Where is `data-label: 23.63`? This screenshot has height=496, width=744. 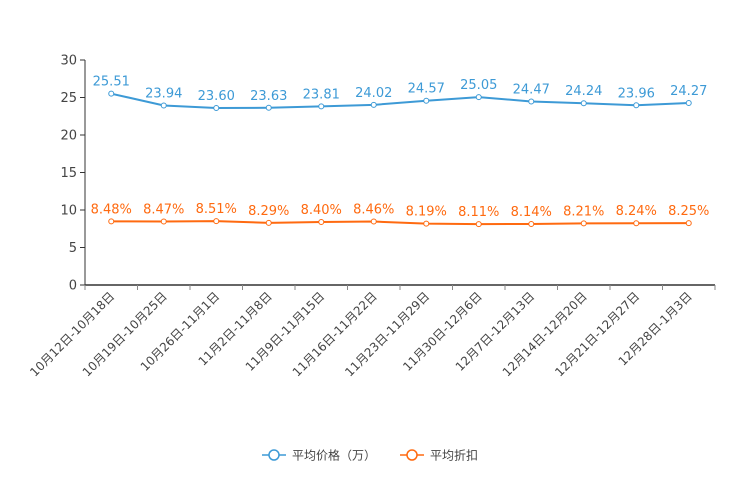
data-label: 23.63 is located at coordinates (268, 96).